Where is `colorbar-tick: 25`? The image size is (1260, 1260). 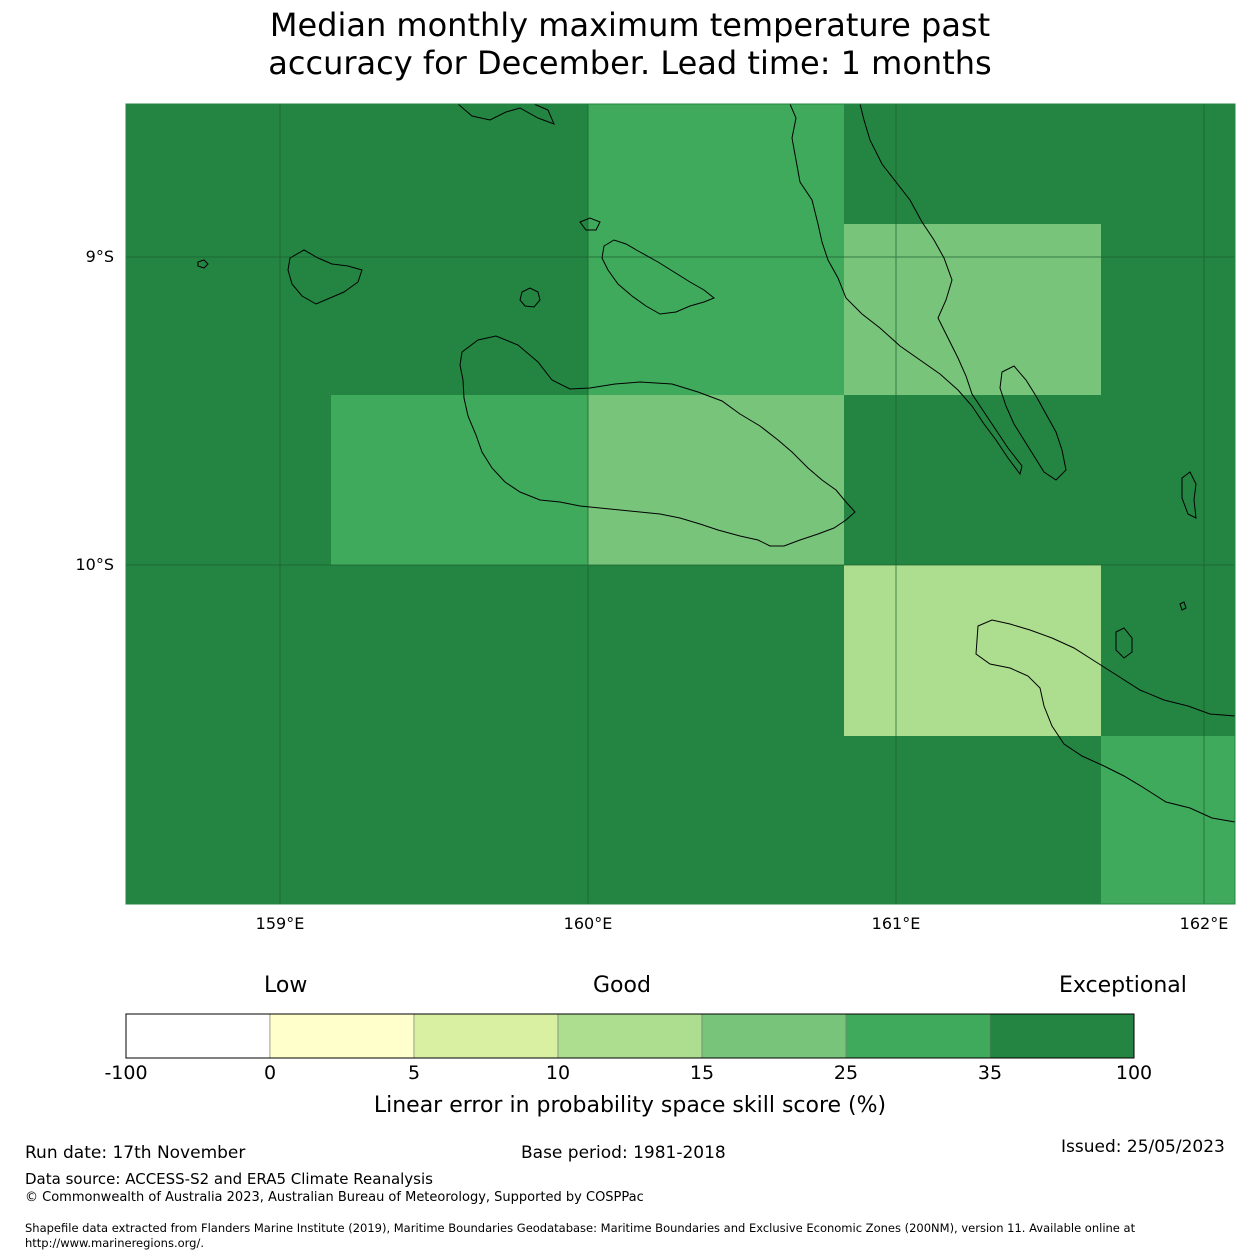
colorbar-tick: 25 is located at coordinates (846, 1073).